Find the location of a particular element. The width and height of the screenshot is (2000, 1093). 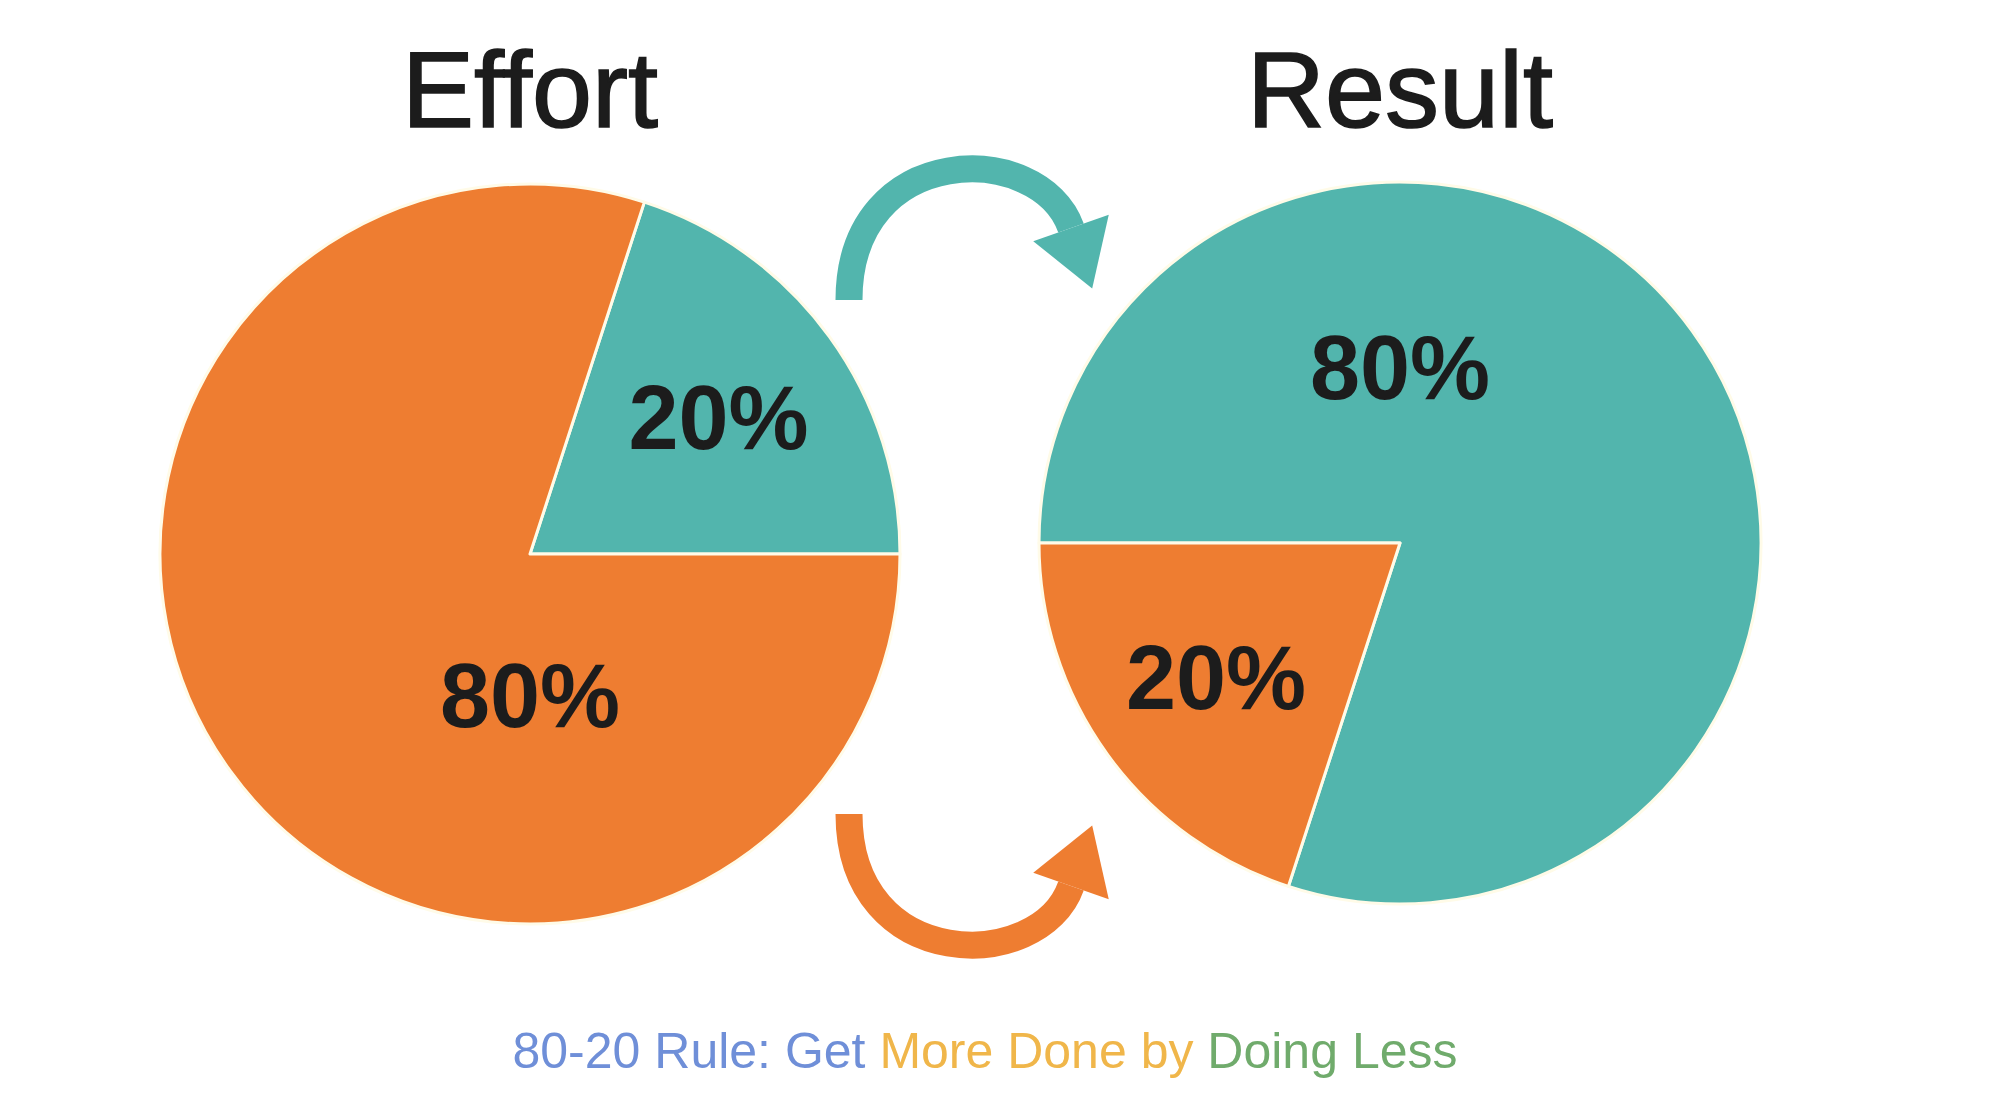

chart-title: Effort is located at coordinates (530, 89).